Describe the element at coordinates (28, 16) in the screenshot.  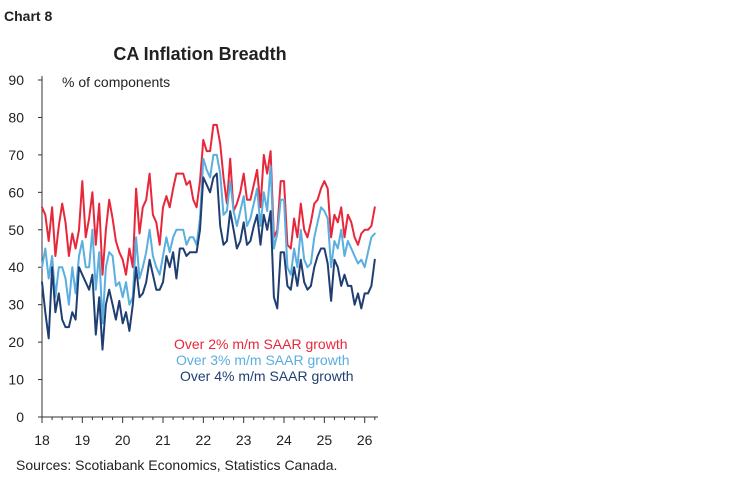
I see `chart-number-label: Chart 8` at that location.